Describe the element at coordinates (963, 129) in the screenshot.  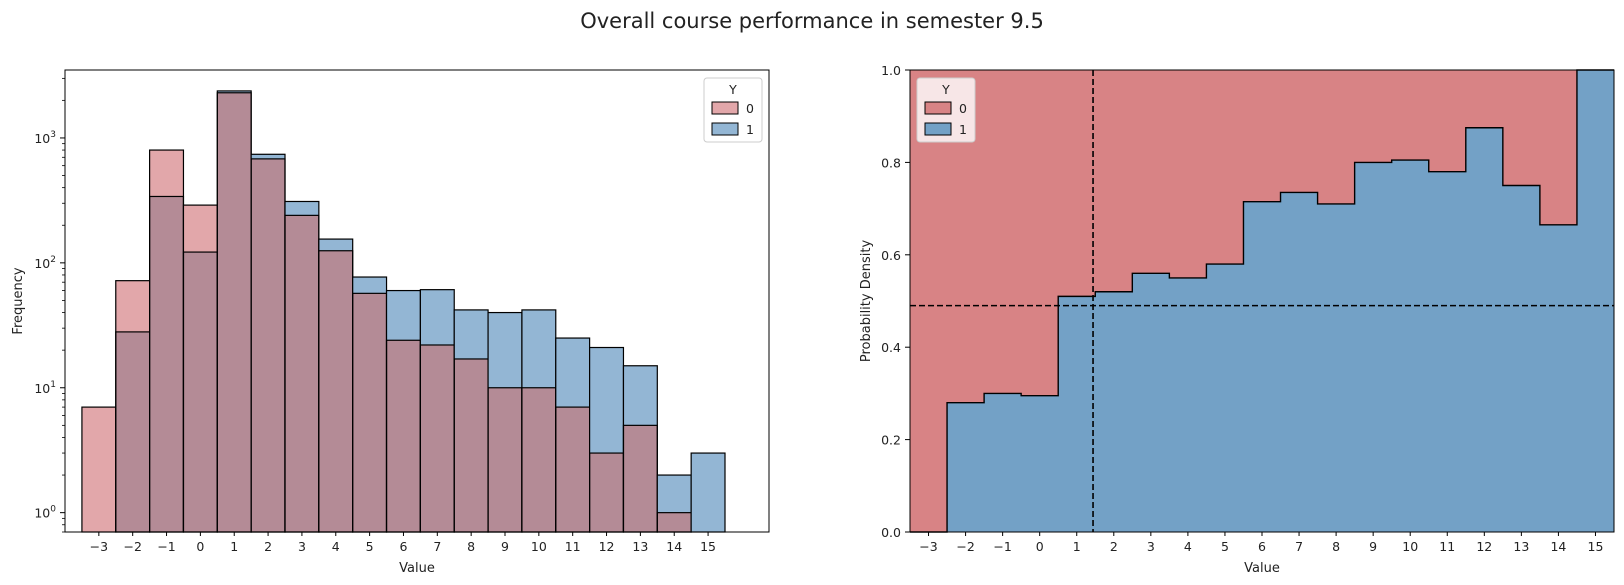
I see `probability-legend-label-1: 1` at that location.